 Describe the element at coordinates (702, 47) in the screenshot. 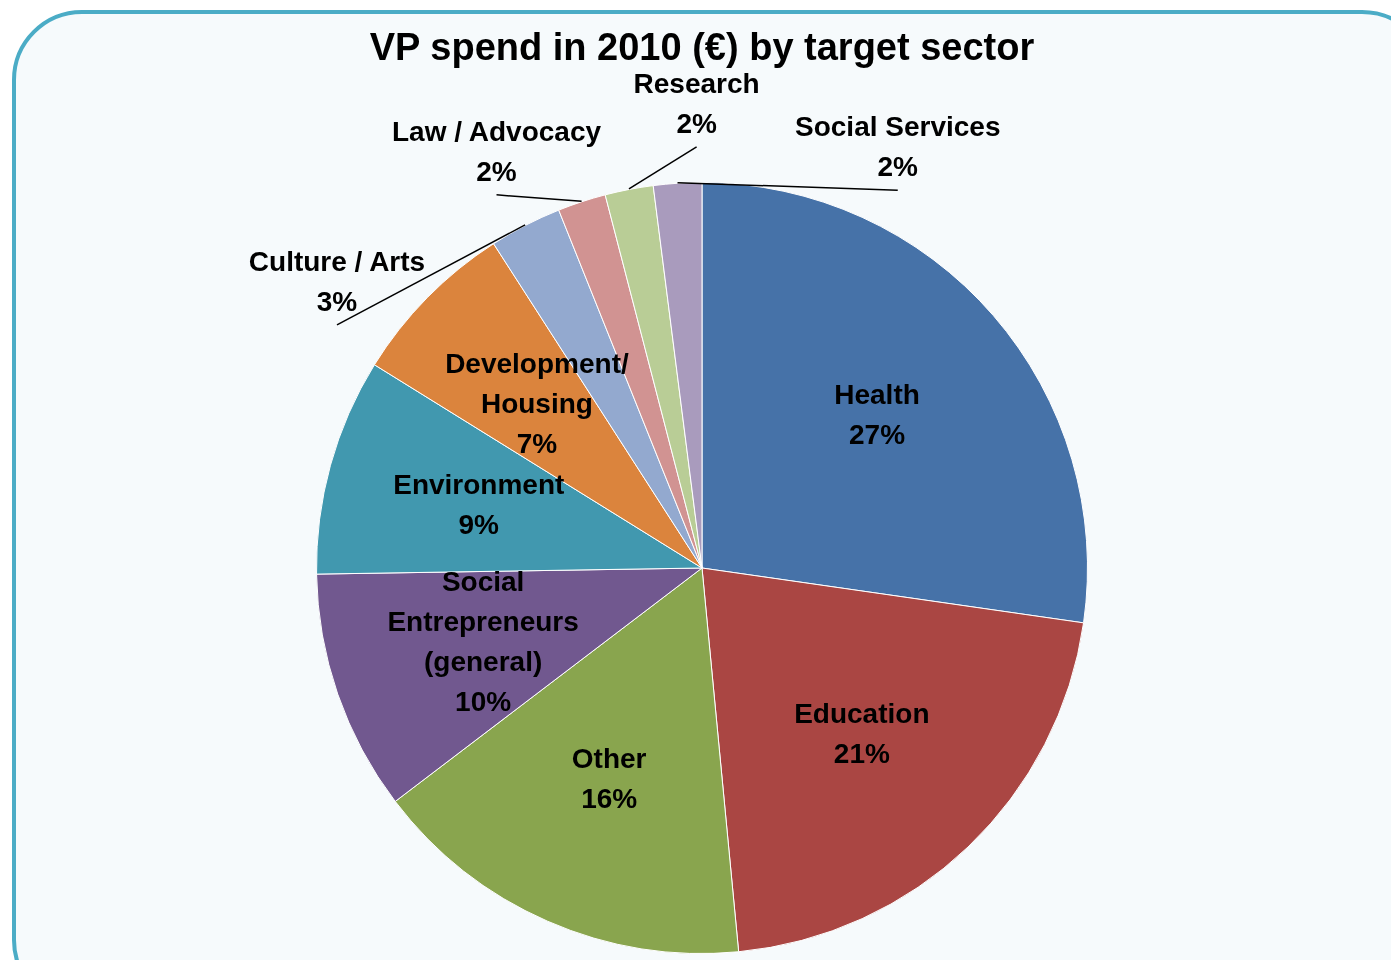

I see `chart-title: VP spend in 2010 (€) by target sector` at that location.